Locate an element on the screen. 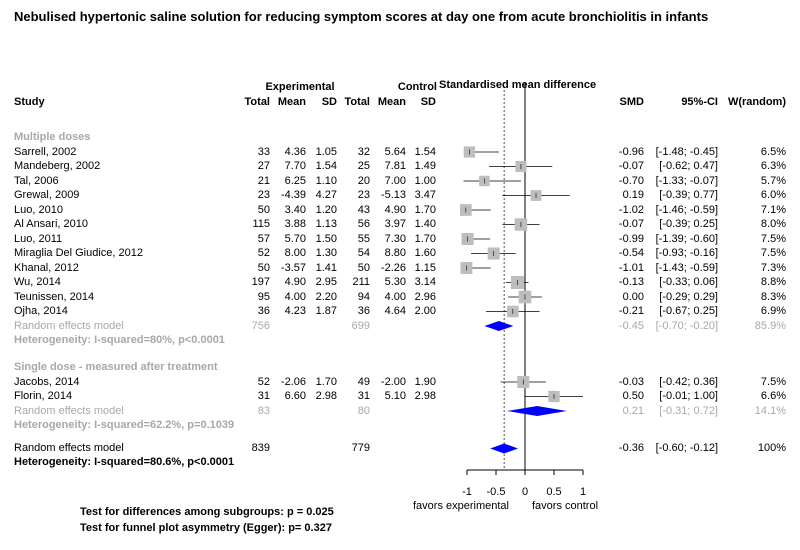  e-total: 57 is located at coordinates (263, 238).